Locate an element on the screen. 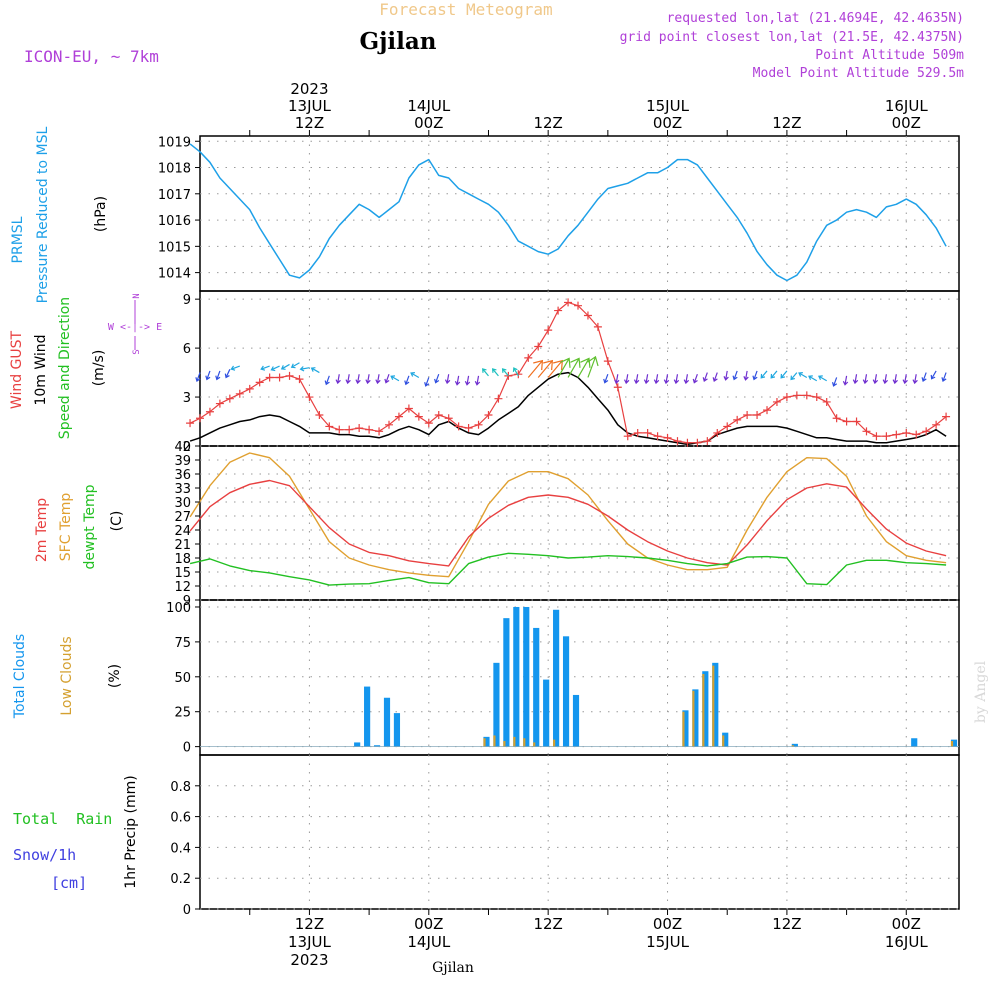  temp-unit: (C) is located at coordinates (117, 521).